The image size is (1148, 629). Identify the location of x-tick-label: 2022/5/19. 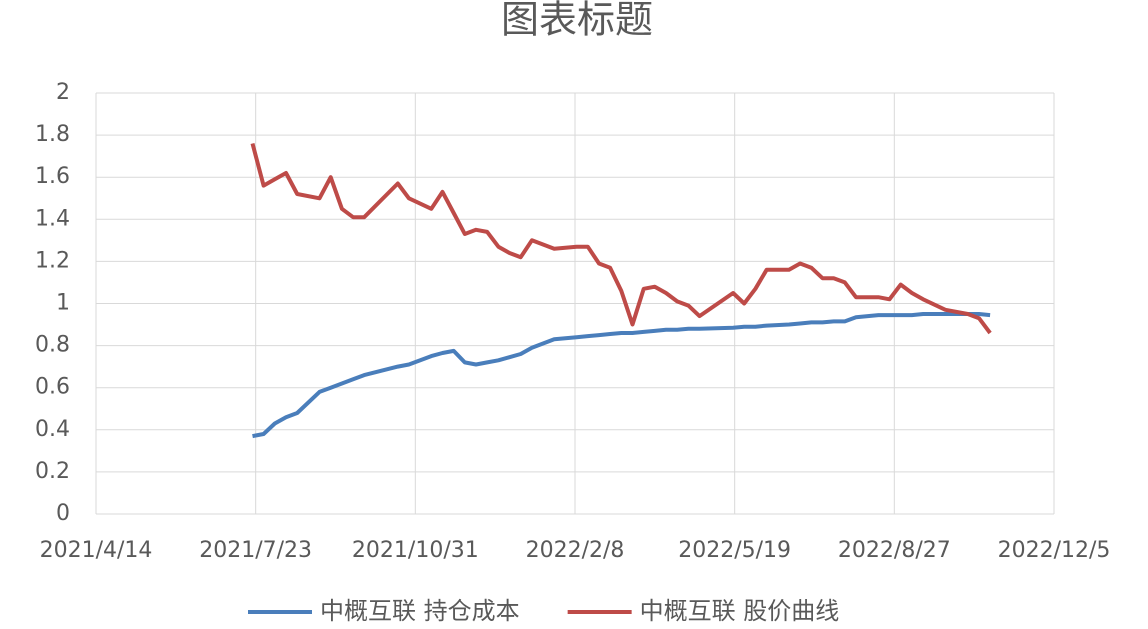
(734, 550).